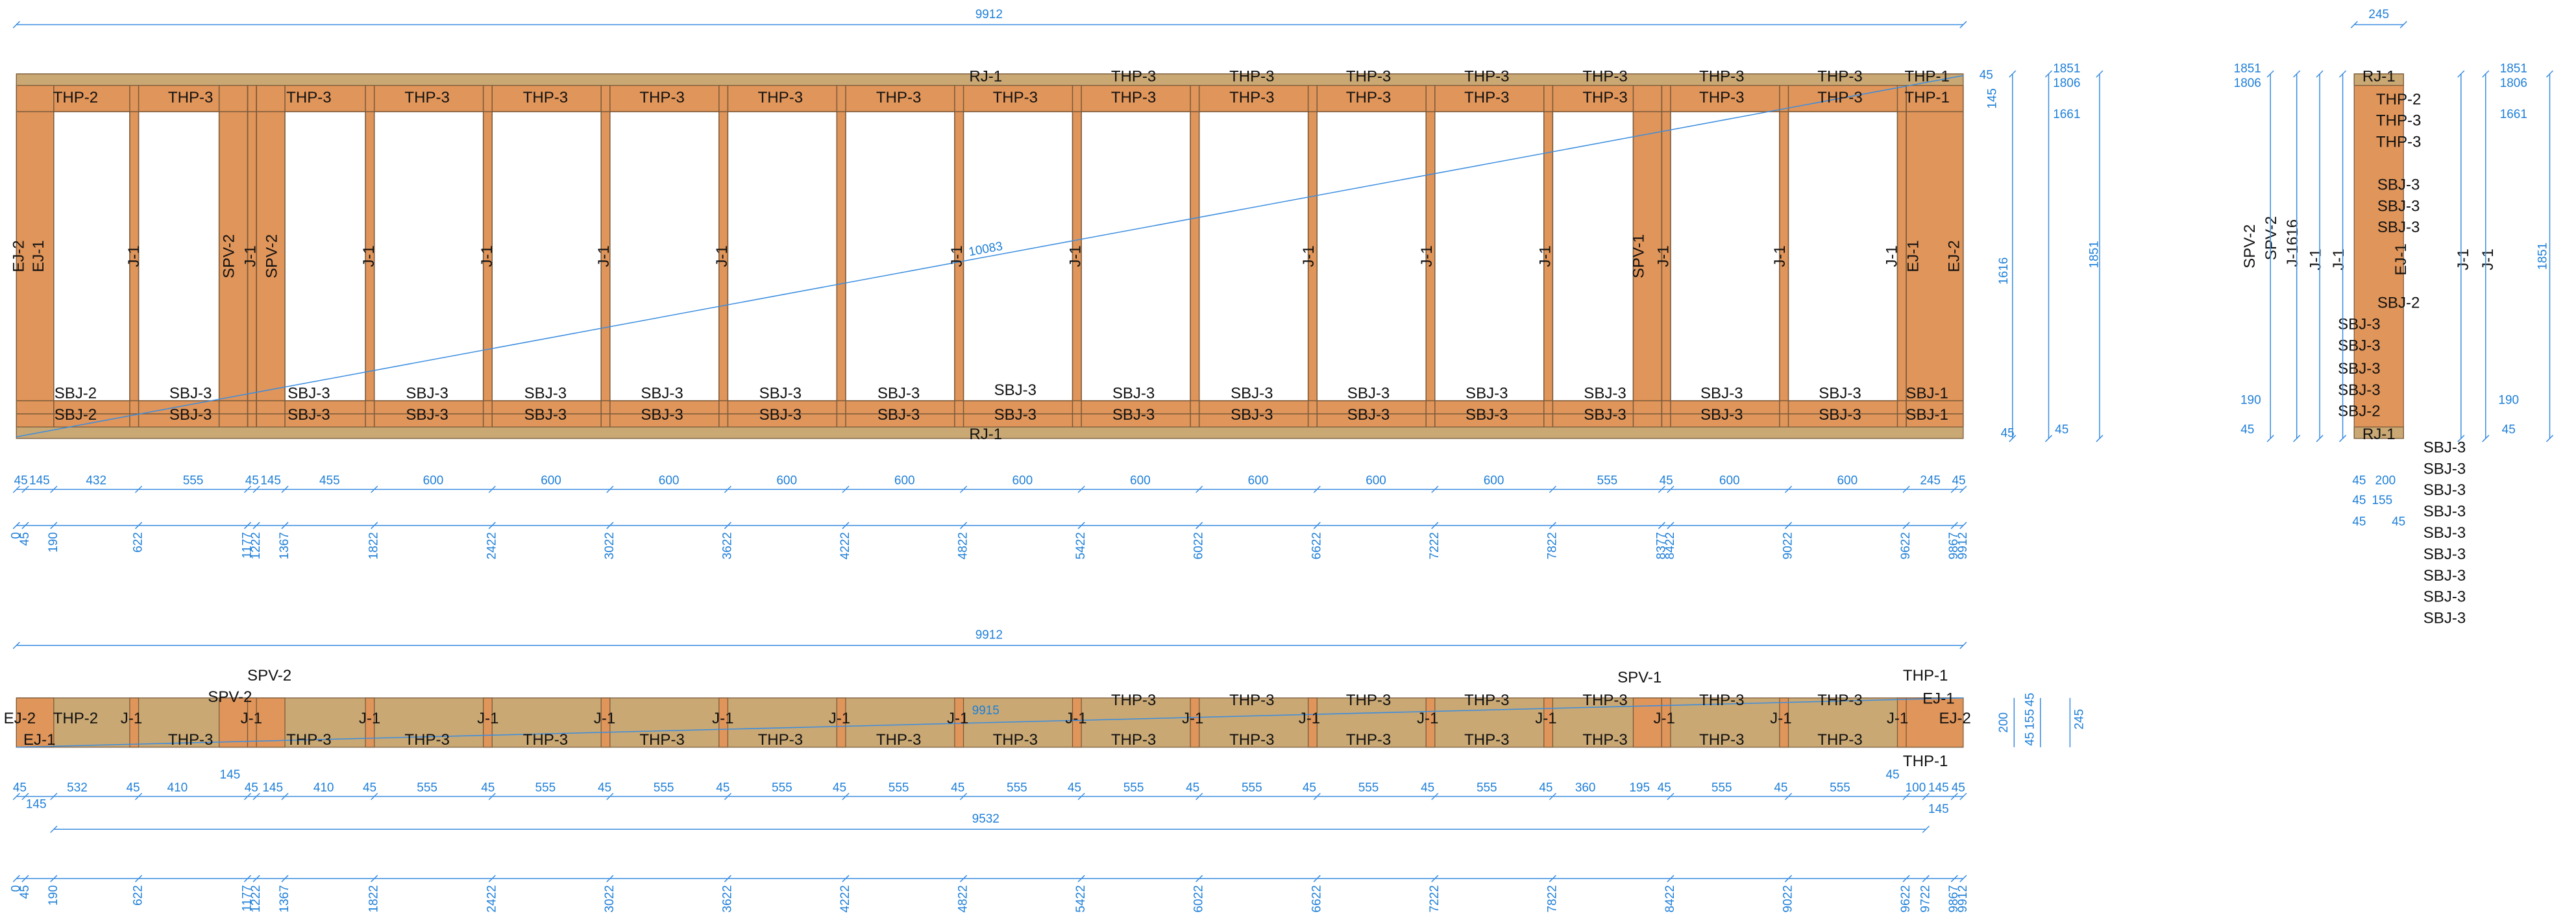 The width and height of the screenshot is (2576, 918). Describe the element at coordinates (2385, 481) in the screenshot. I see `dimension-label: 200` at that location.